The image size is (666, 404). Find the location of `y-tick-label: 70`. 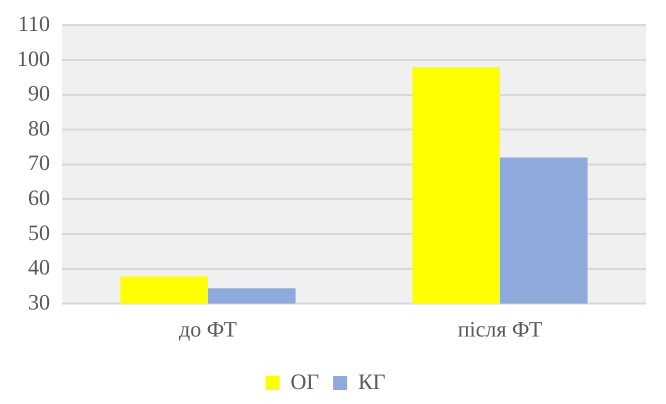

y-tick-label: 70 is located at coordinates (39, 163).